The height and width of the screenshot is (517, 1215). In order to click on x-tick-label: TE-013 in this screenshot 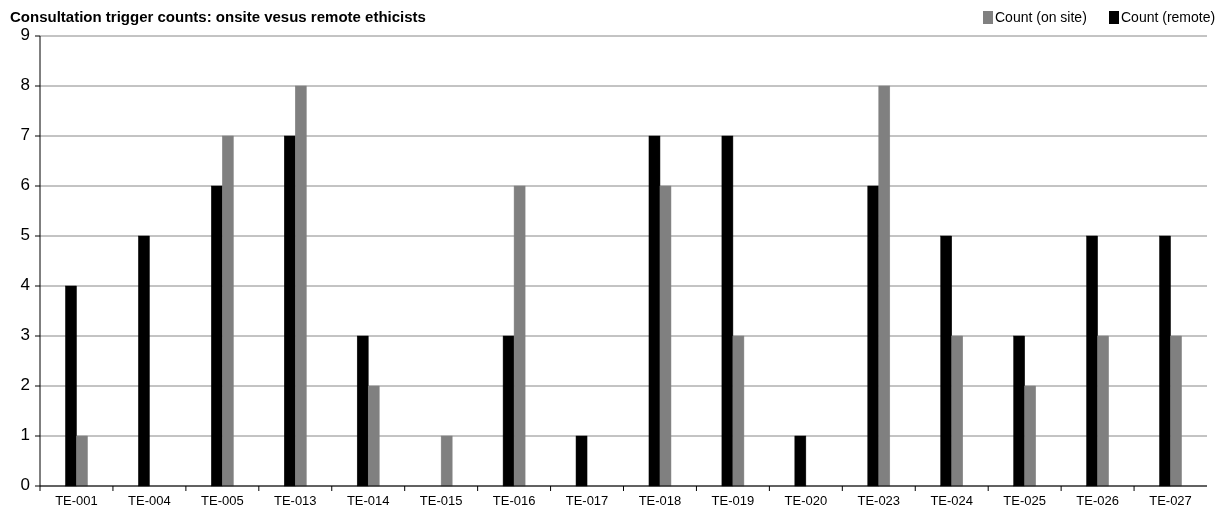, I will do `click(295, 501)`.